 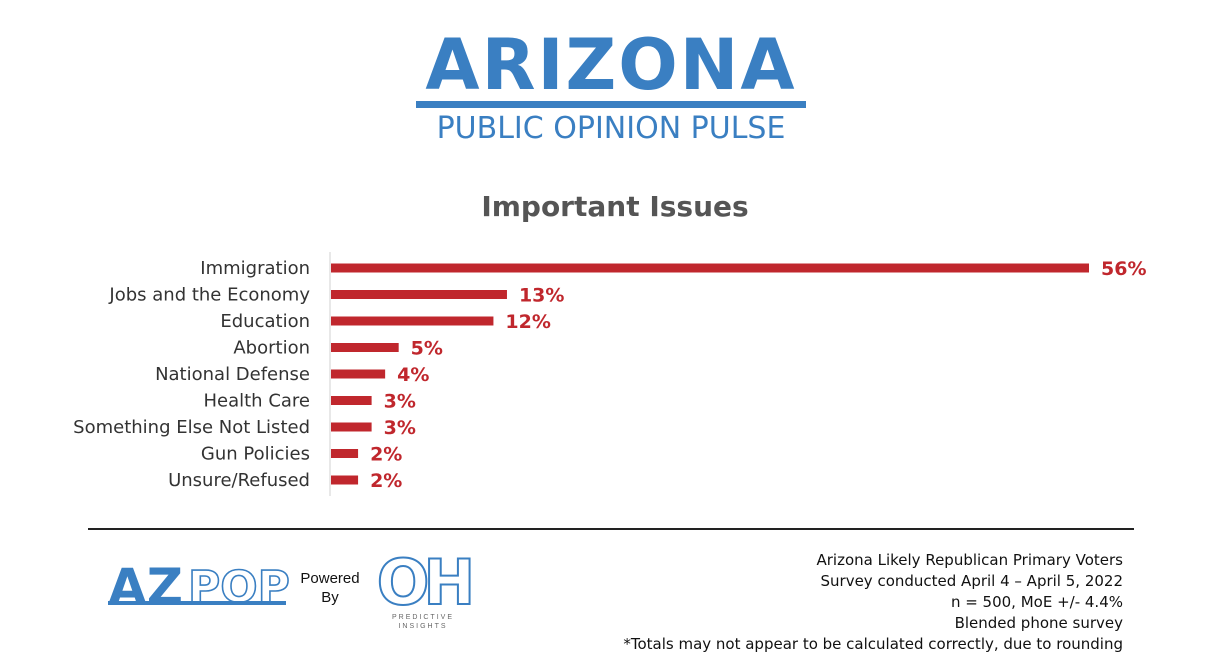 What do you see at coordinates (611, 65) in the screenshot?
I see `brand-title: ARIZONA` at bounding box center [611, 65].